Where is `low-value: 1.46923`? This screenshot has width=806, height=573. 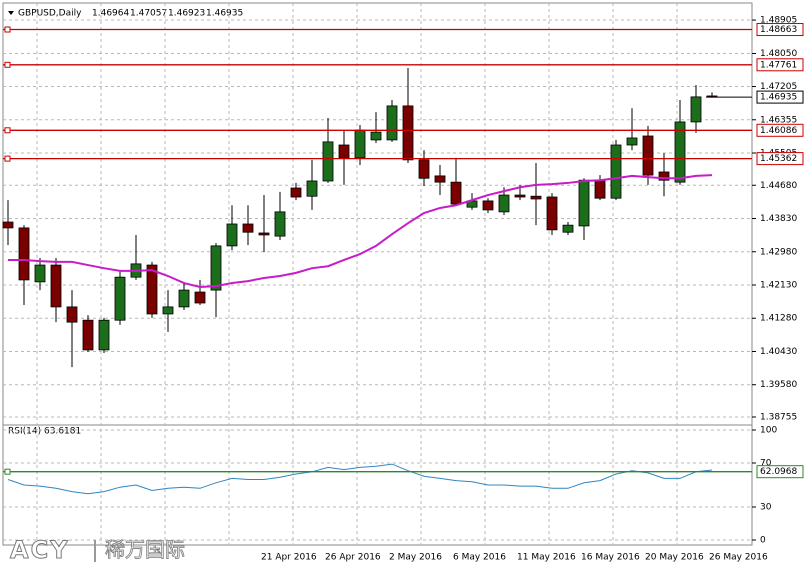 low-value: 1.46923 is located at coordinates (186, 14).